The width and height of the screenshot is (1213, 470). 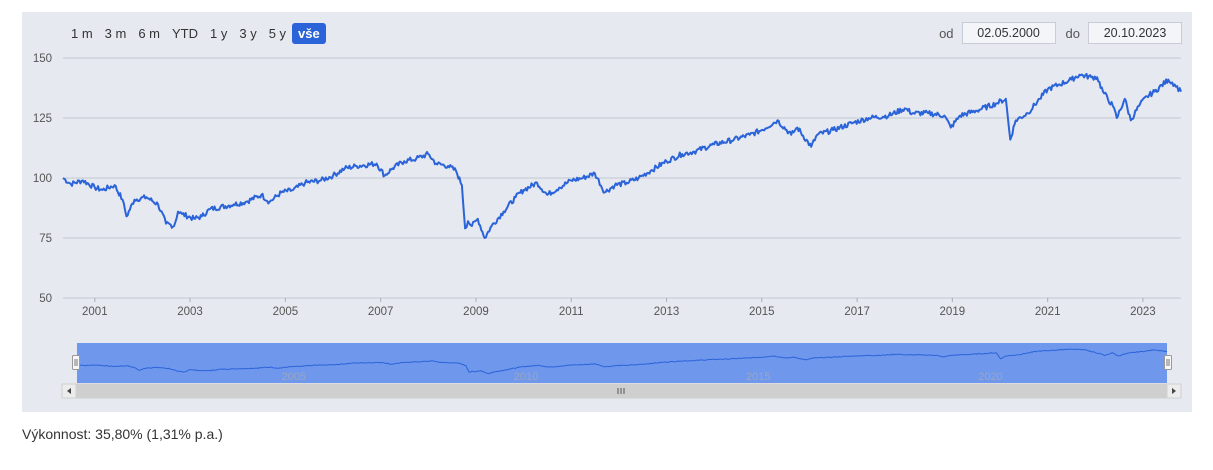 I want to click on navigator-x-tick-label: 2015, so click(x=758, y=377).